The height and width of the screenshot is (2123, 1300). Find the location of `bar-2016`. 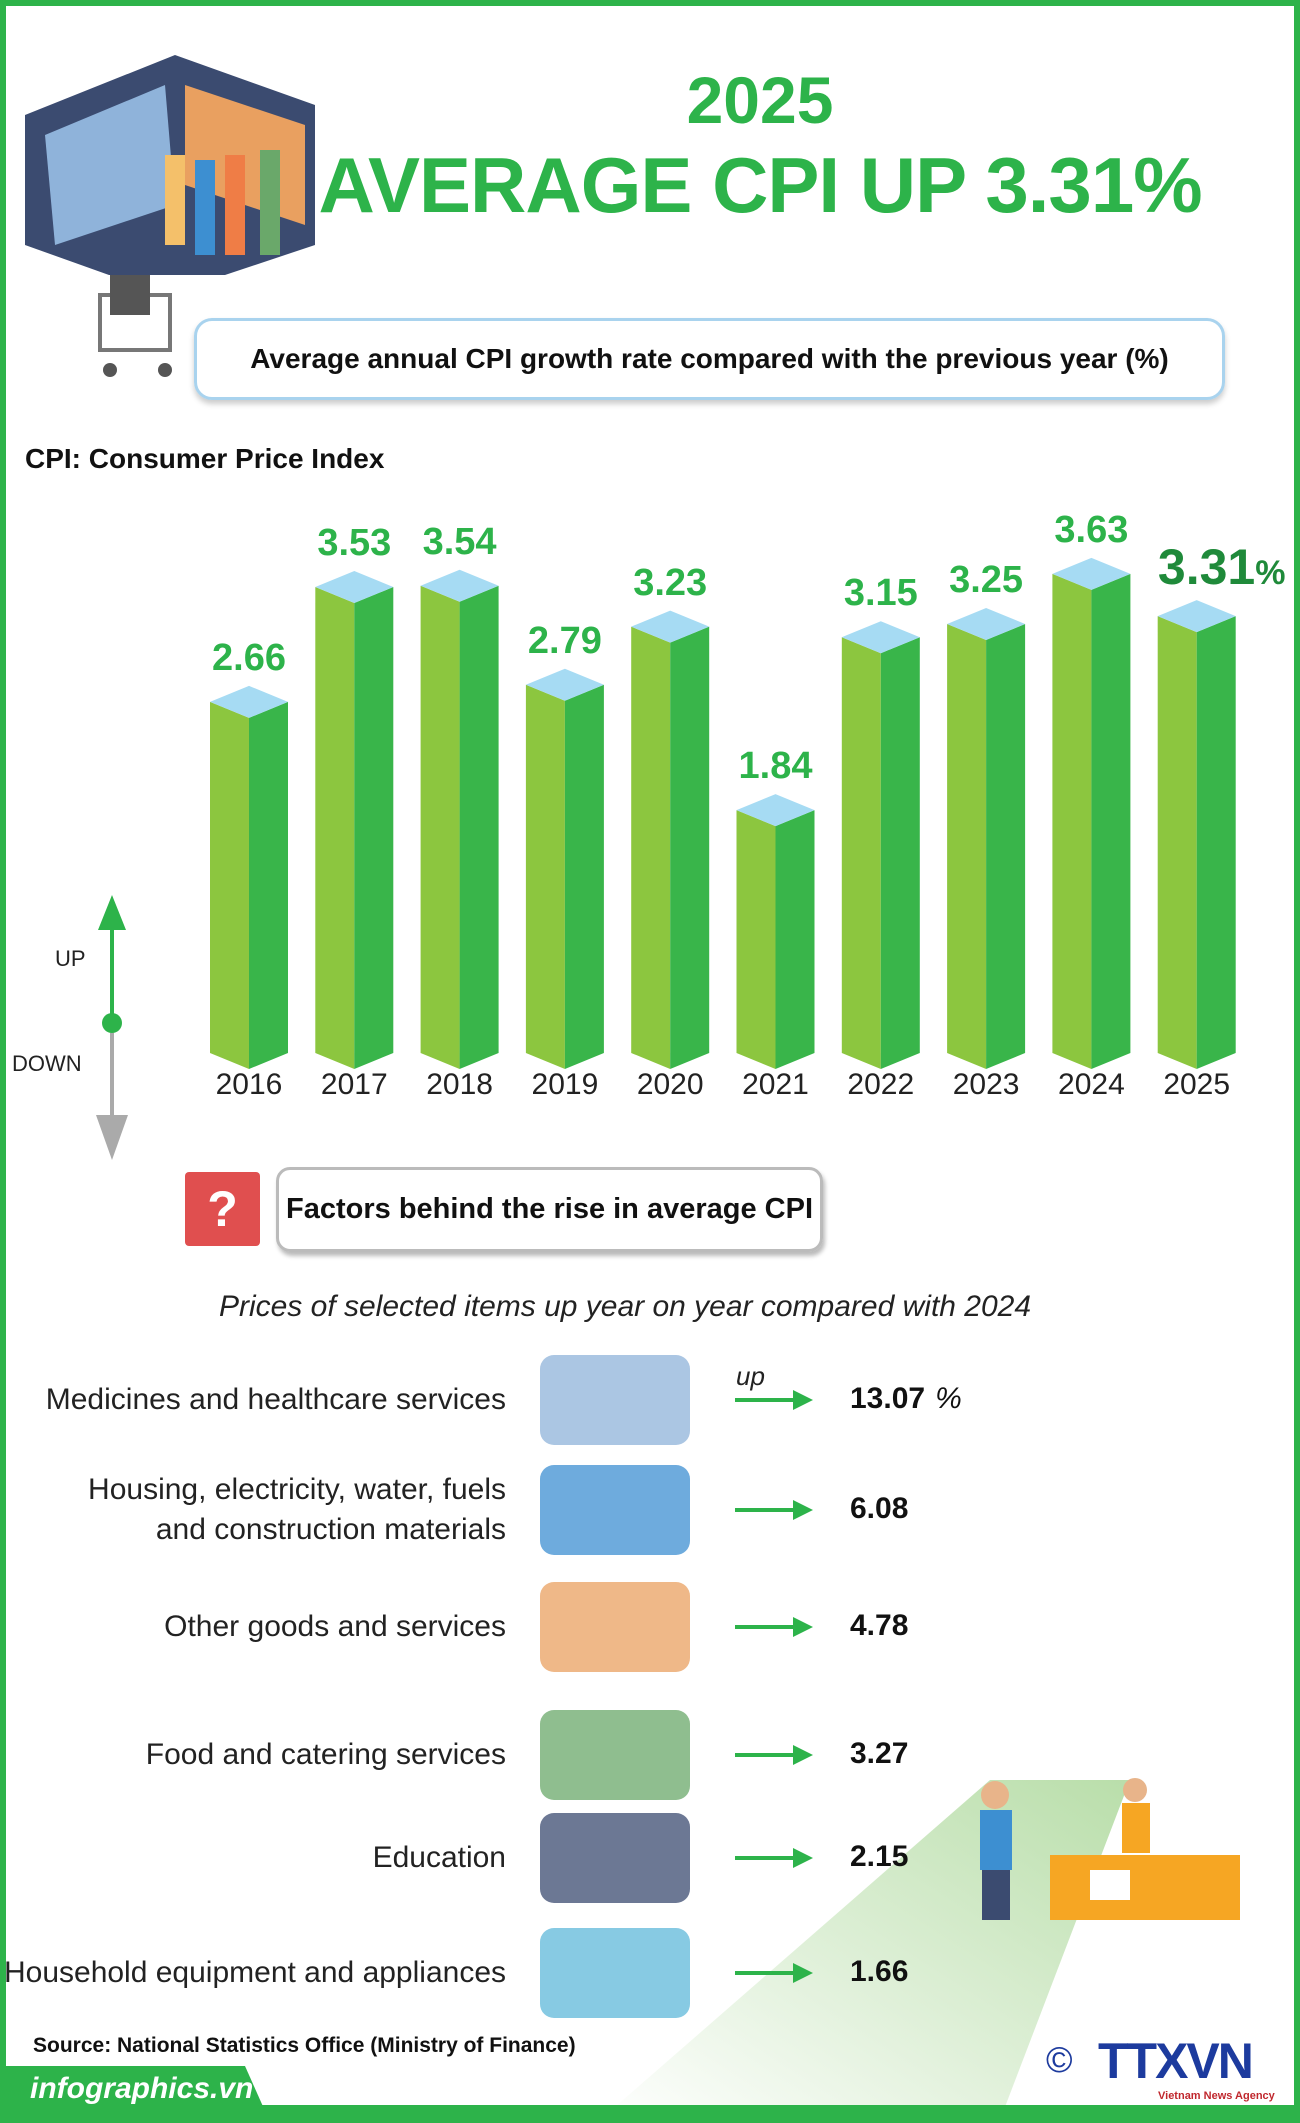

bar-2016 is located at coordinates (249, 877).